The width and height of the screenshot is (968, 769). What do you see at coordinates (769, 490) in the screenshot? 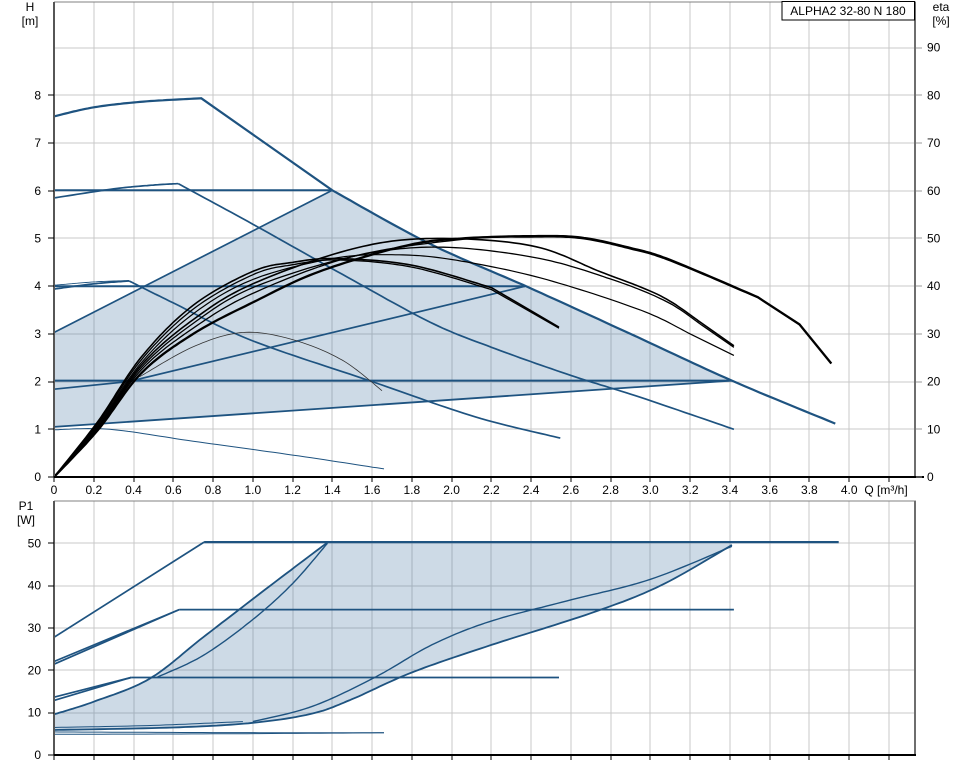
I see `svg-text: 3.6` at bounding box center [769, 490].